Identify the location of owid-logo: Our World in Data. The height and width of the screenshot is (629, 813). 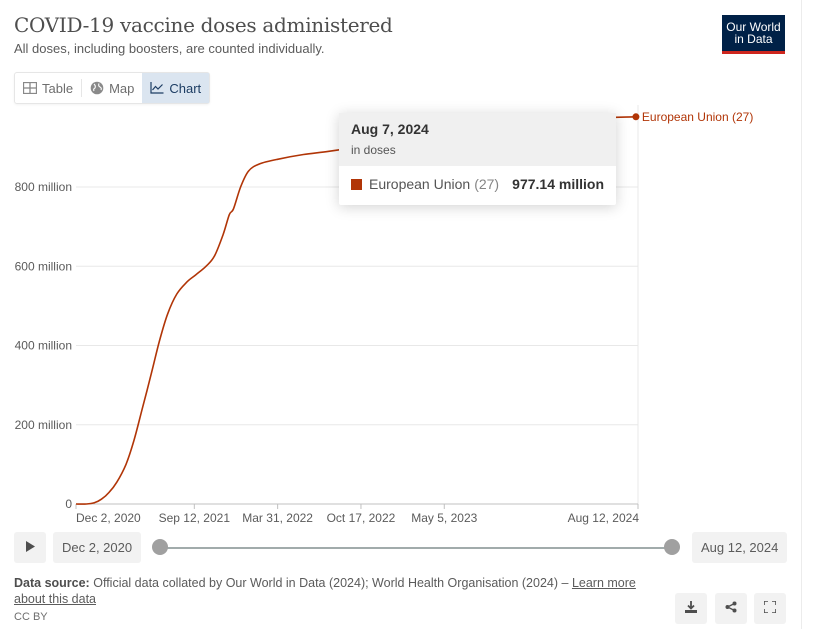
(753, 34).